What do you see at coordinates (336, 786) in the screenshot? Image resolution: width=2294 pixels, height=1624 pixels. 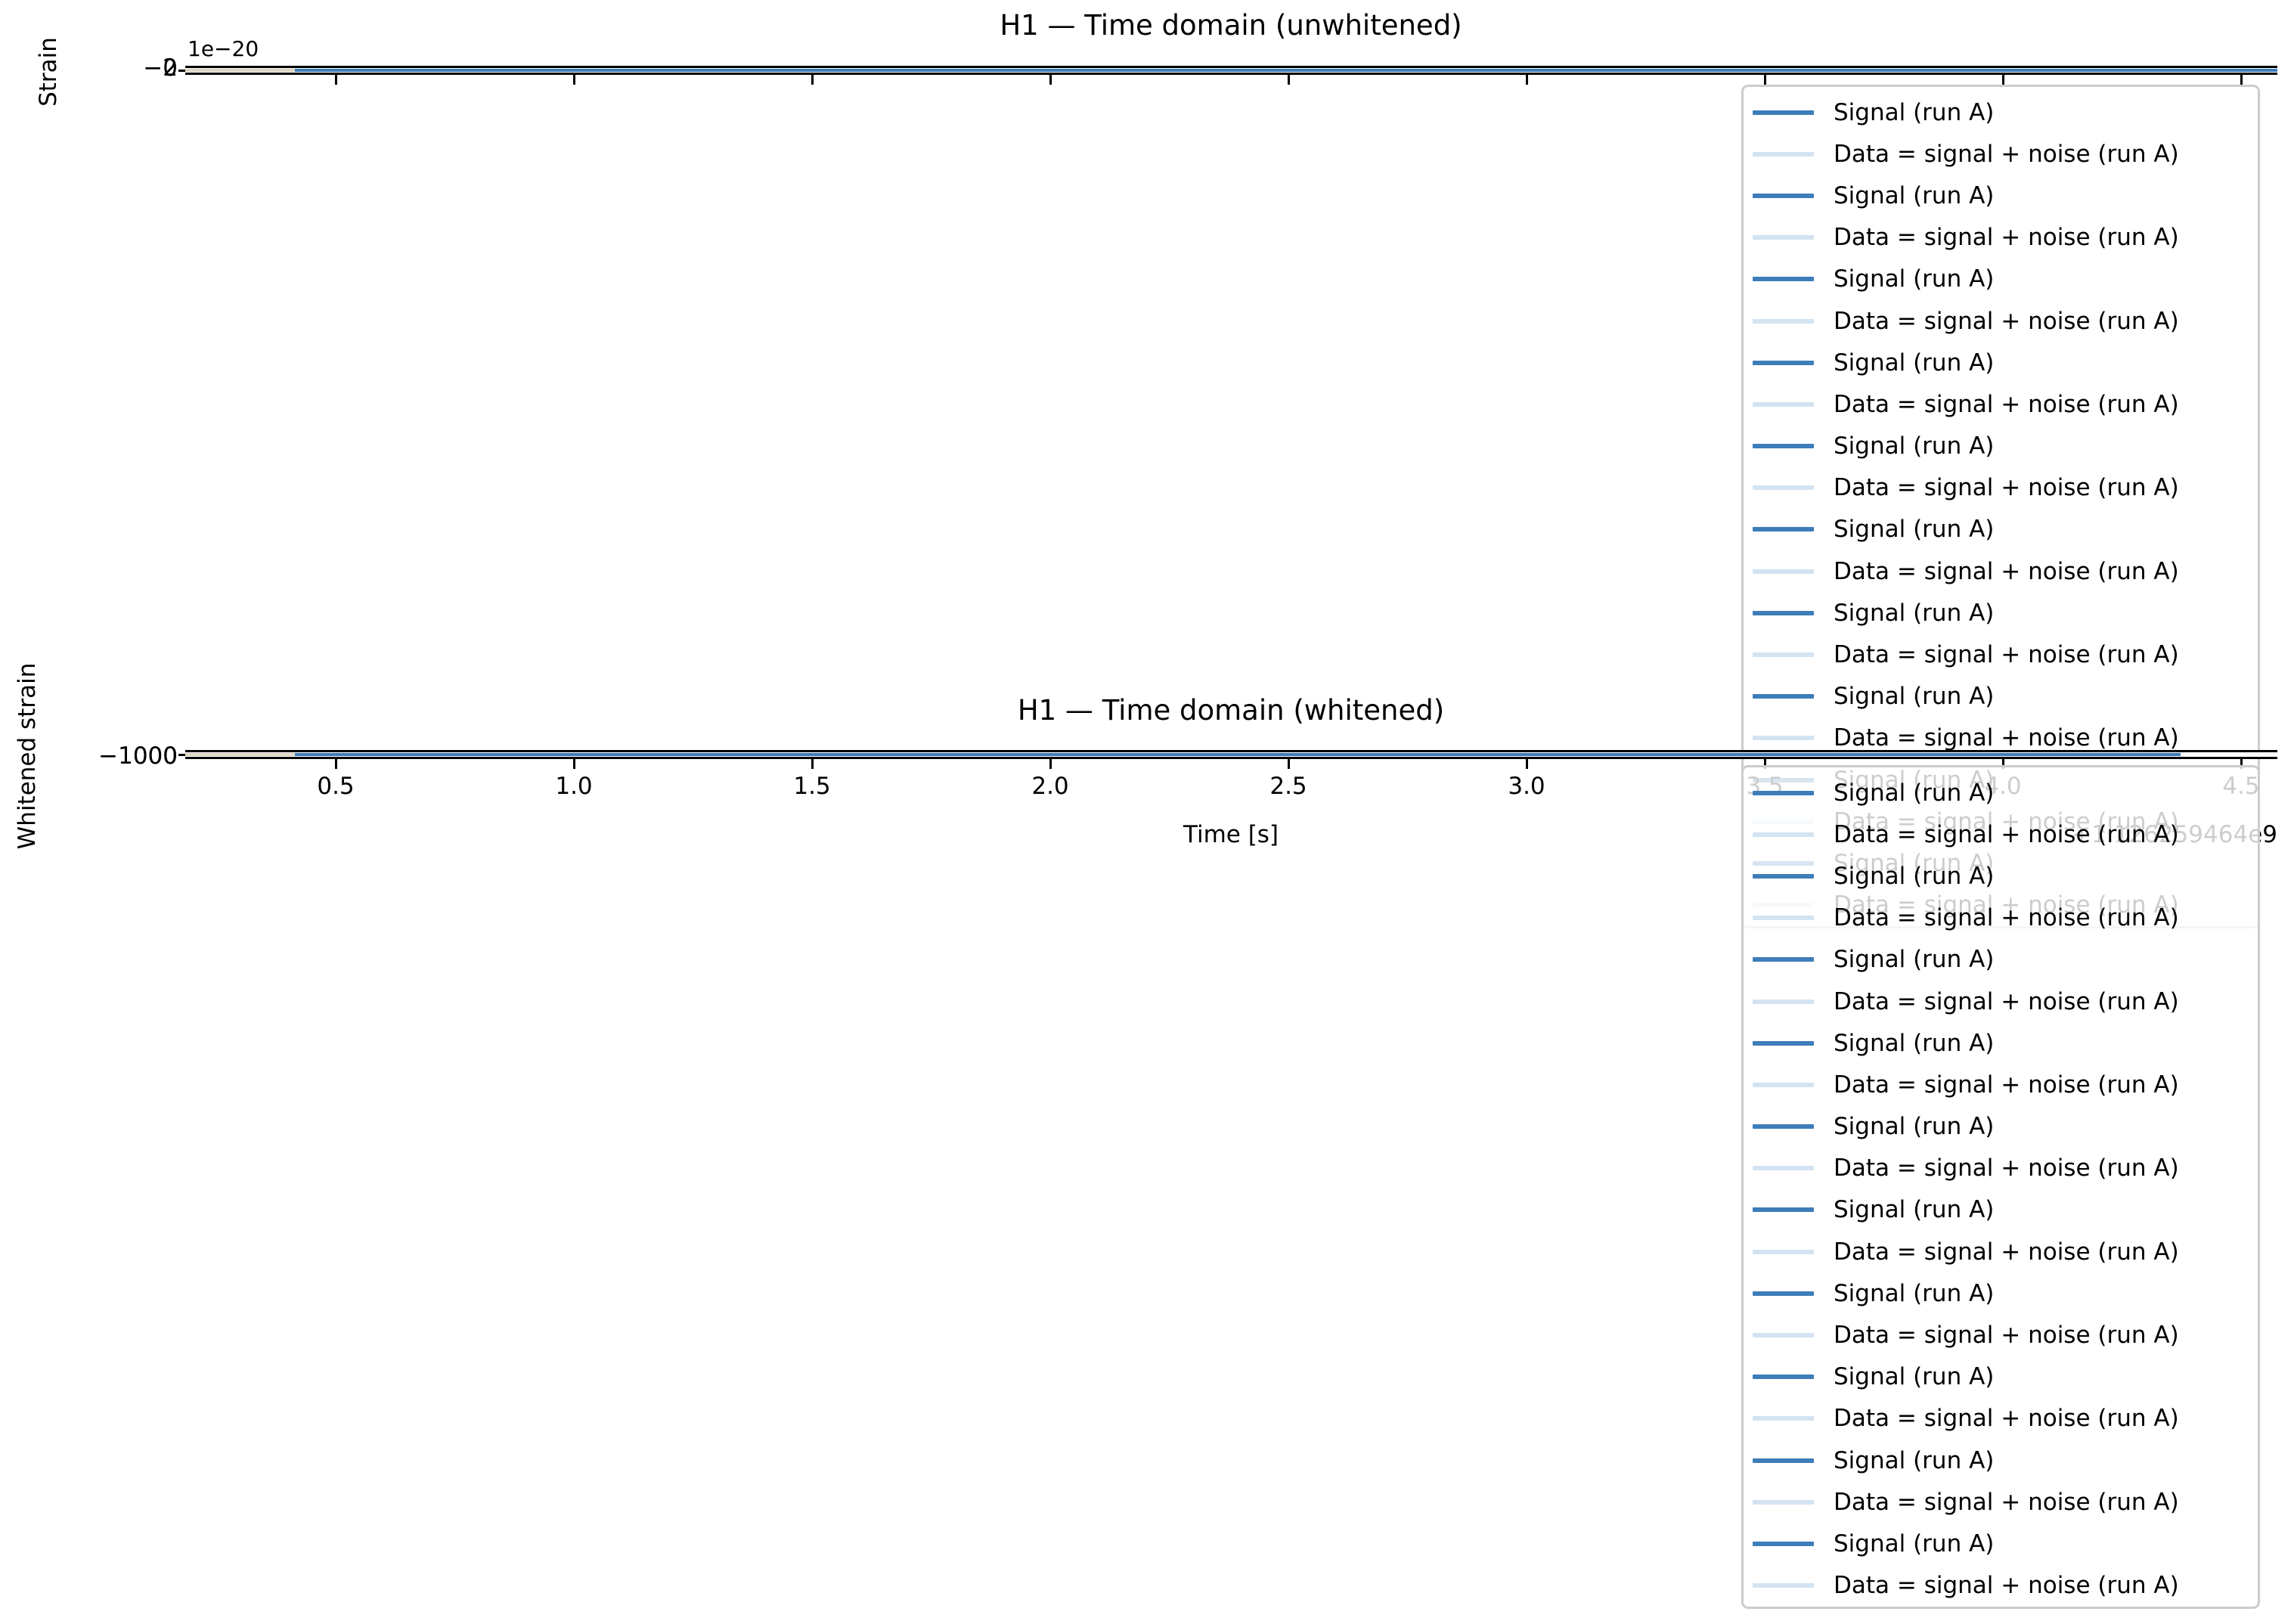 I see `x-ticklabel: 0.5` at bounding box center [336, 786].